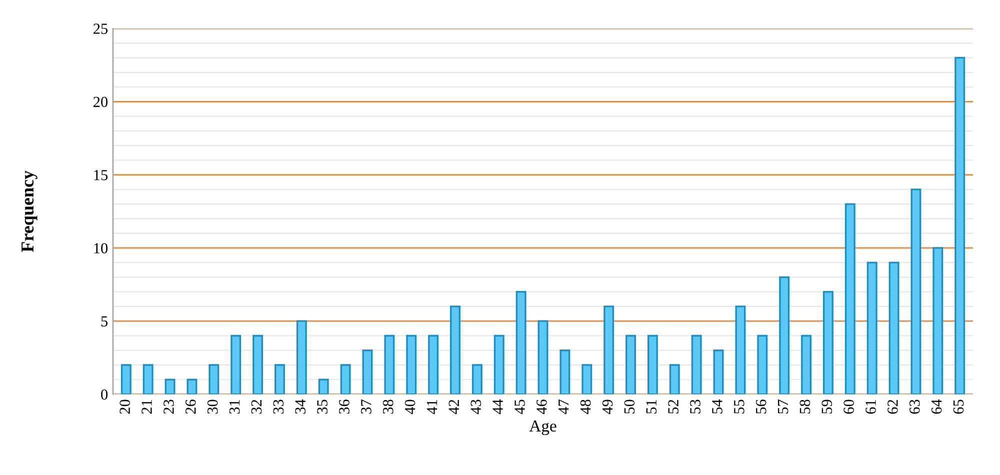 The width and height of the screenshot is (1000, 475). Describe the element at coordinates (212, 407) in the screenshot. I see `x-tick-label: 30` at that location.